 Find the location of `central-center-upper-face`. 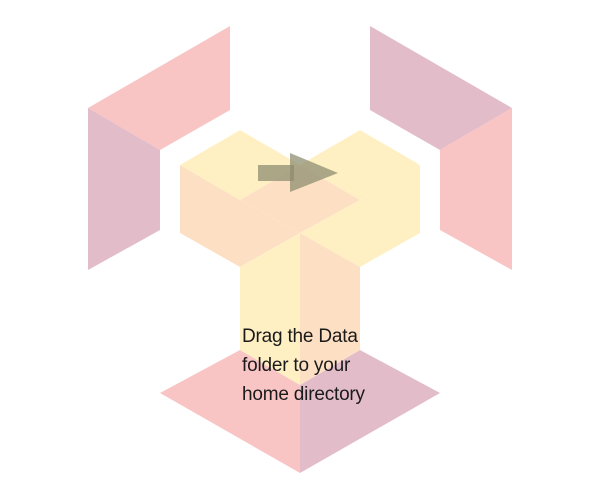

central-center-upper-face is located at coordinates (300, 199).